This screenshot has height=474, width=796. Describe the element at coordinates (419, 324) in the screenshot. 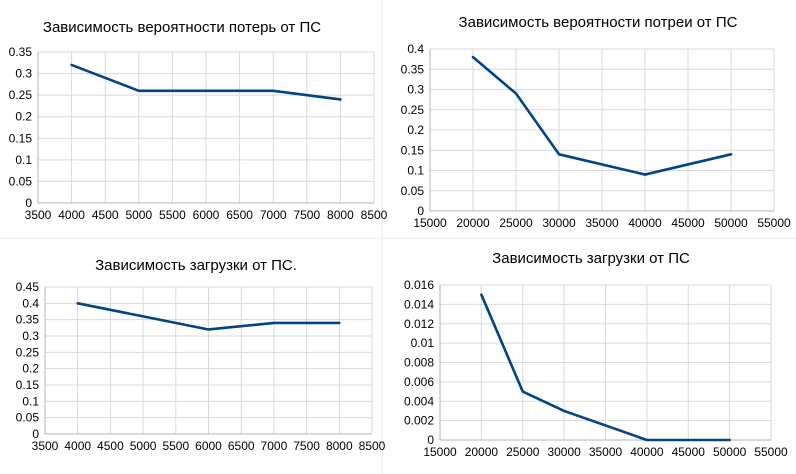

I see `y-tick-label: 0.012` at that location.